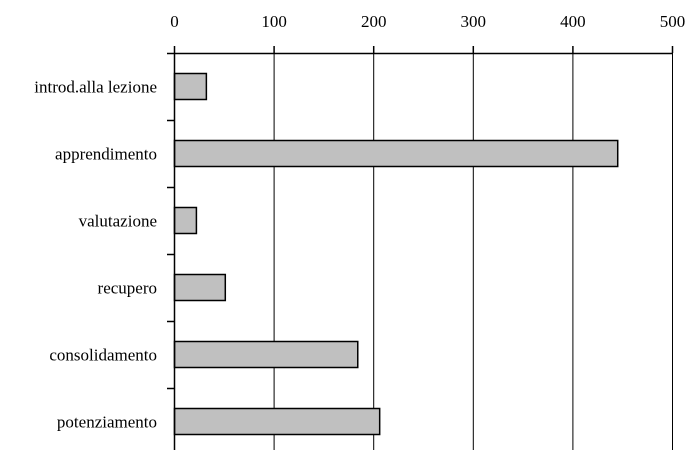  I want to click on bar-consolidamento, so click(266, 354).